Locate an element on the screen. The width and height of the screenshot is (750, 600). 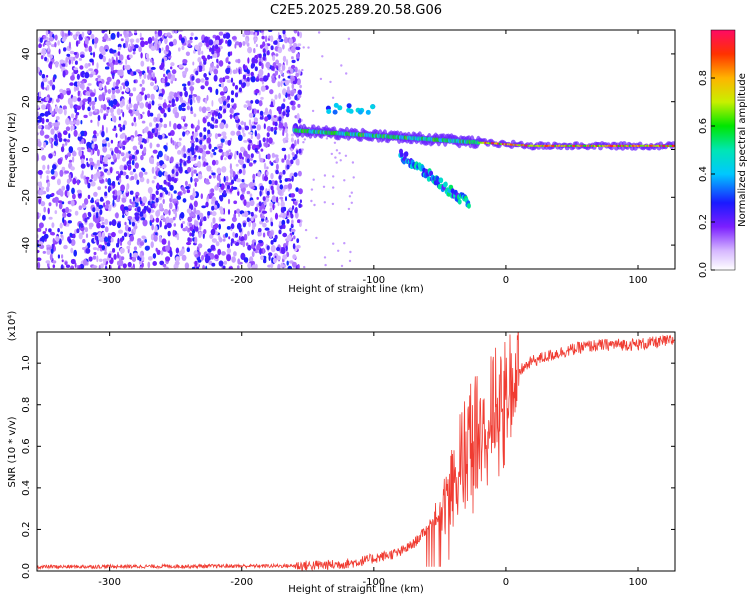
x-tick-label: -200 is located at coordinates (241, 280).